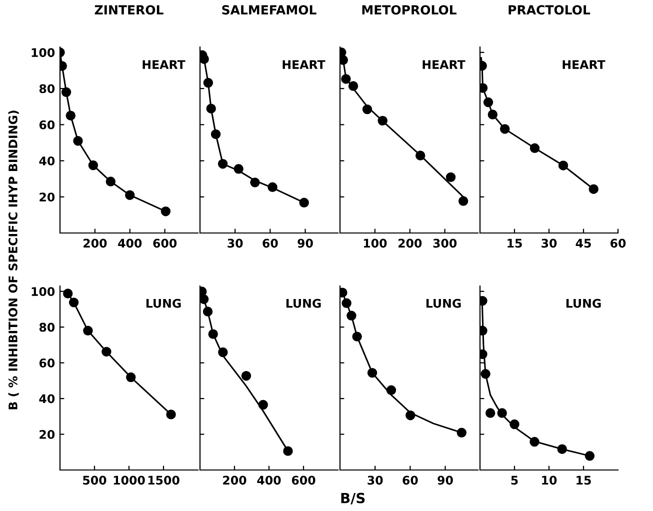  Describe the element at coordinates (94, 480) in the screenshot. I see `x-tick-label: 500` at that location.